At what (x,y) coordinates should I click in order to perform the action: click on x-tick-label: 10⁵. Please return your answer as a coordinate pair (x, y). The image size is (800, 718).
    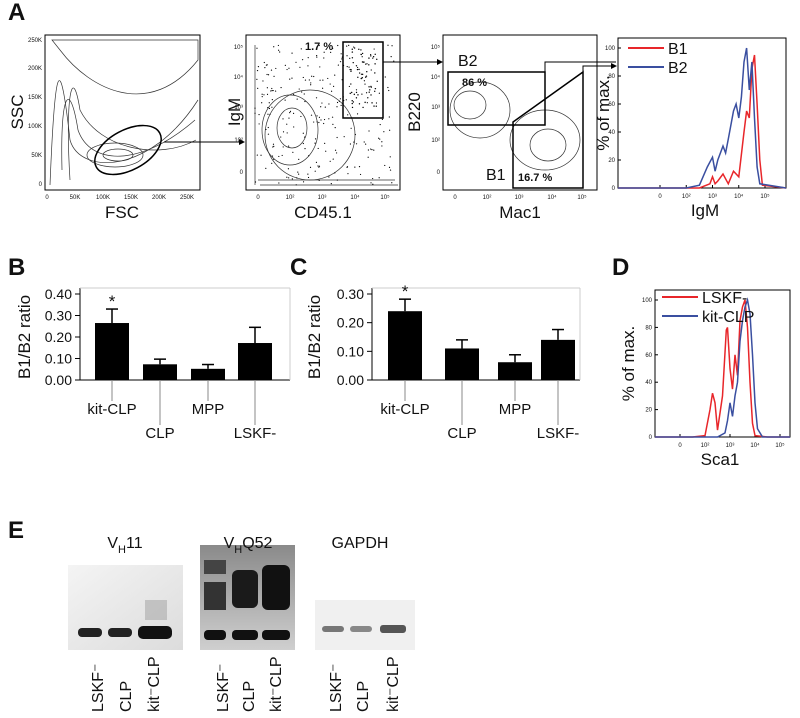
    Looking at the image, I should click on (780, 445).